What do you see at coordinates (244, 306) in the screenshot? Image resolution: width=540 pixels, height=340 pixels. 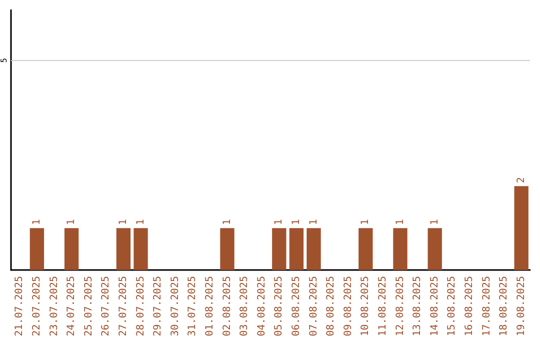 I see `x-tick-label: 03.08.2025` at bounding box center [244, 306].